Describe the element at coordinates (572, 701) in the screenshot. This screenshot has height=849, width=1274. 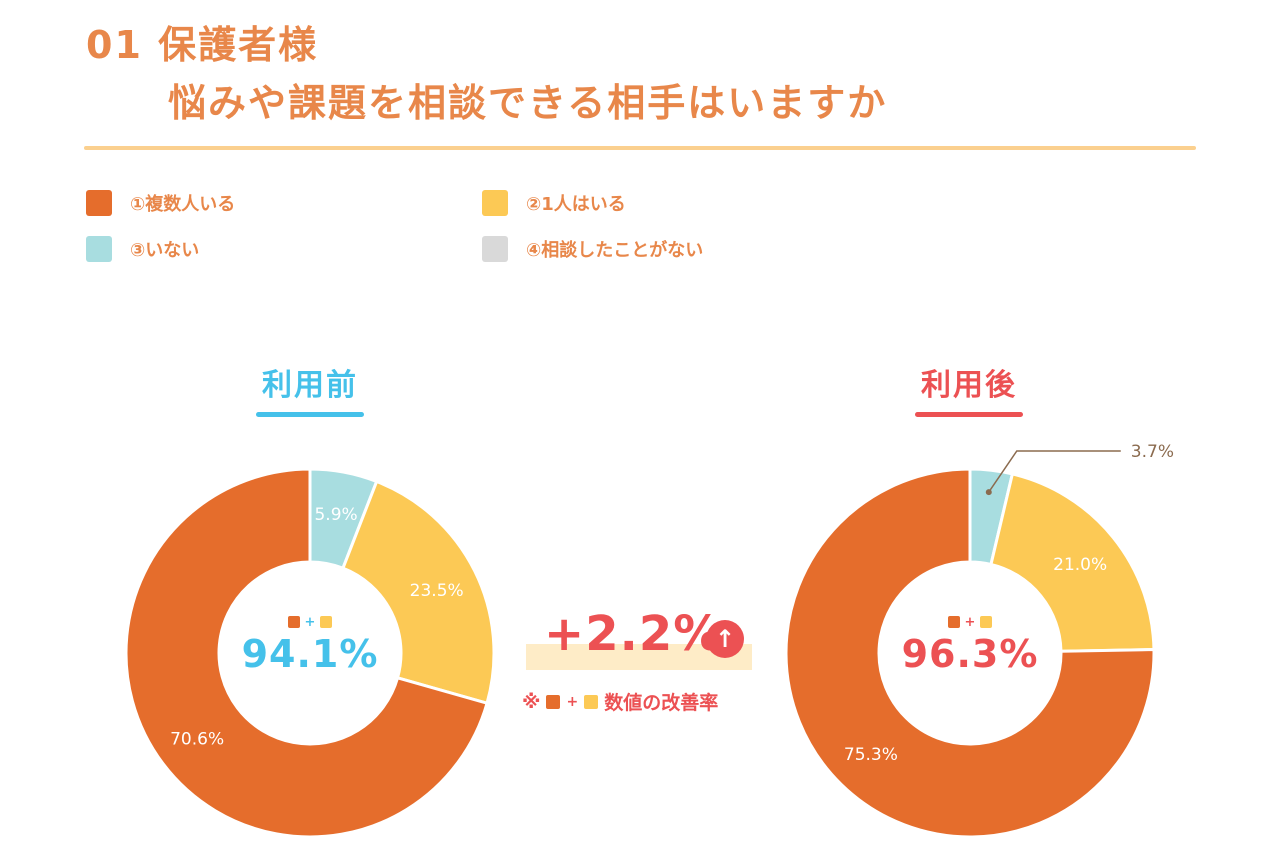
I see `note-plus: +` at that location.